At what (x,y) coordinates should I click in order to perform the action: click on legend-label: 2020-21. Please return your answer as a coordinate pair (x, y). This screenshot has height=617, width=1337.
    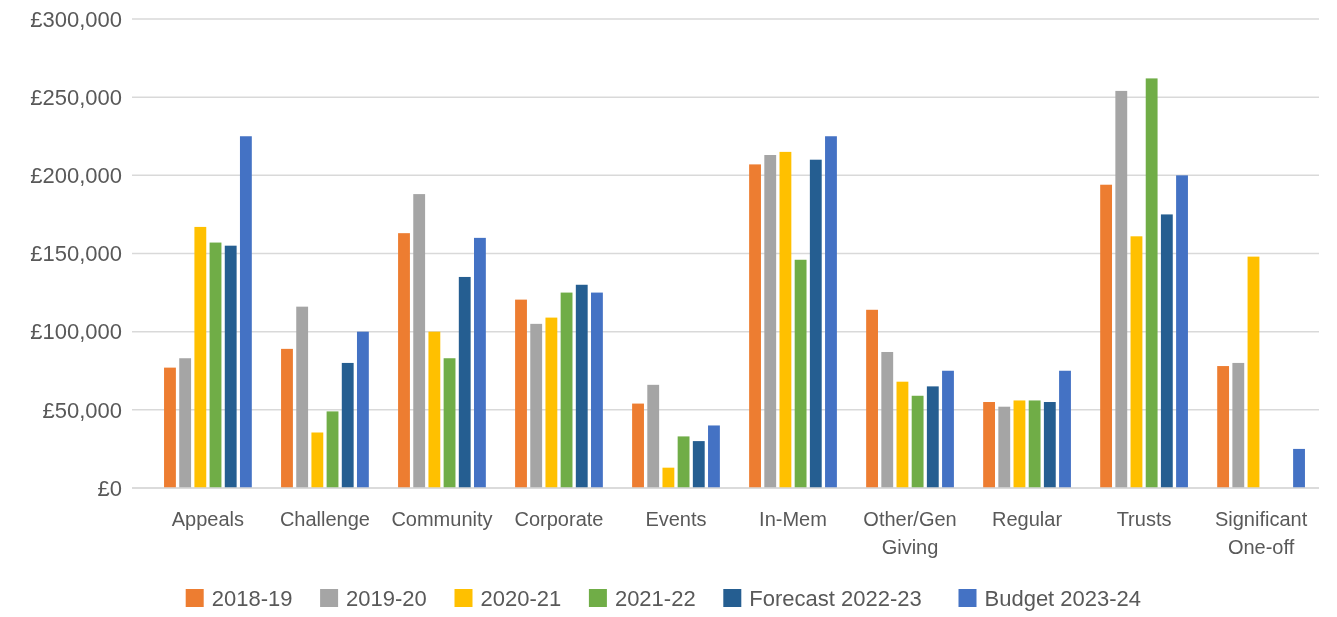
    Looking at the image, I should click on (521, 598).